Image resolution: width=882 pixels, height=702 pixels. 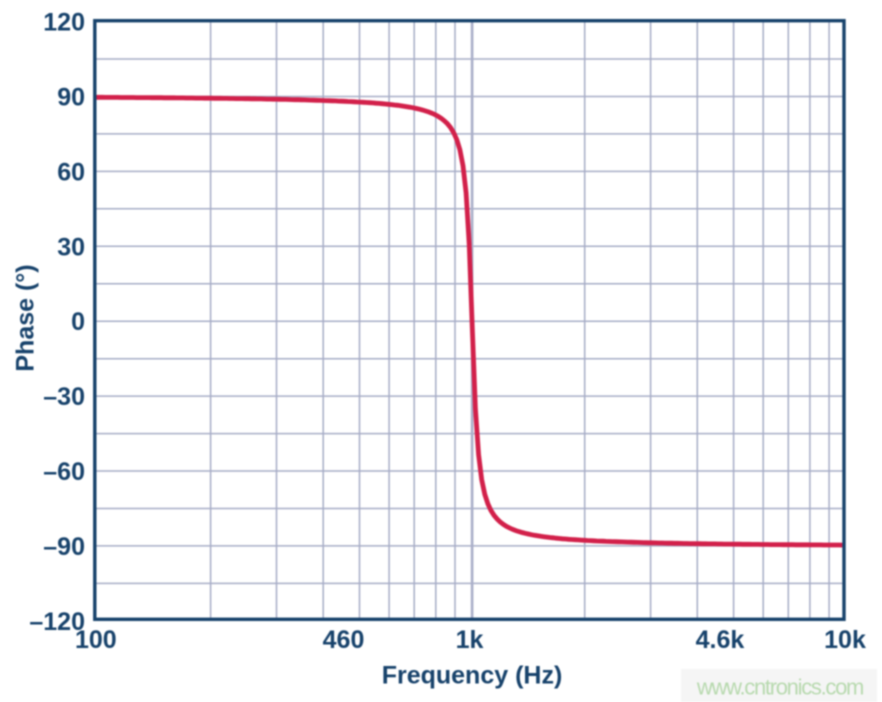 I want to click on svg-text: 10k, so click(x=845, y=640).